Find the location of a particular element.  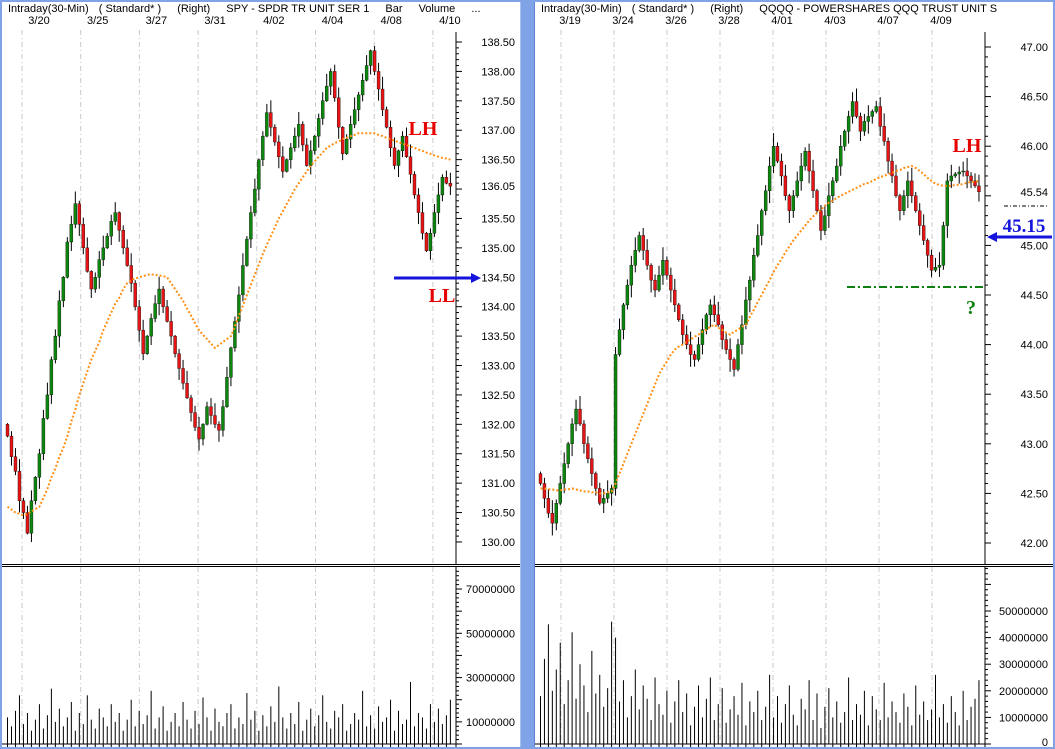

price-axis-label: 131.50 is located at coordinates (498, 455).